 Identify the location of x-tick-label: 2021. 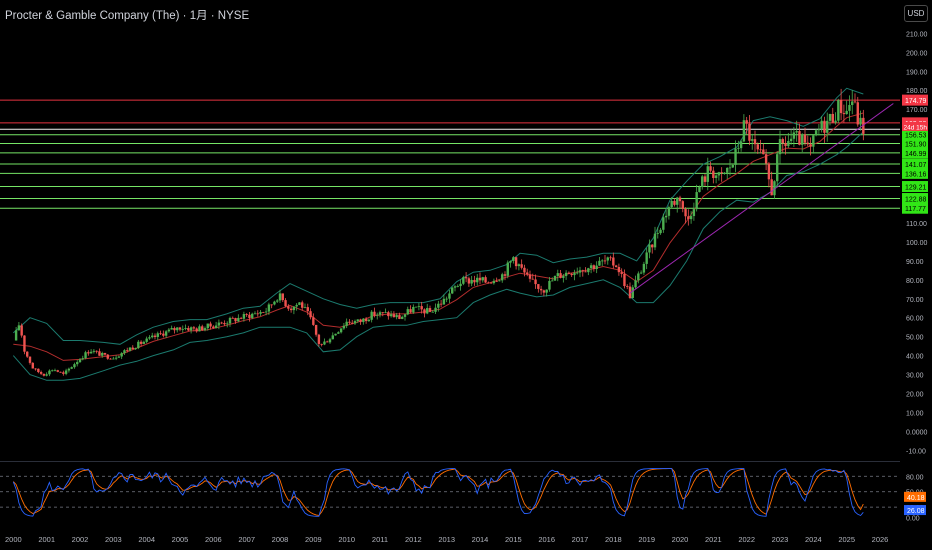
(713, 539).